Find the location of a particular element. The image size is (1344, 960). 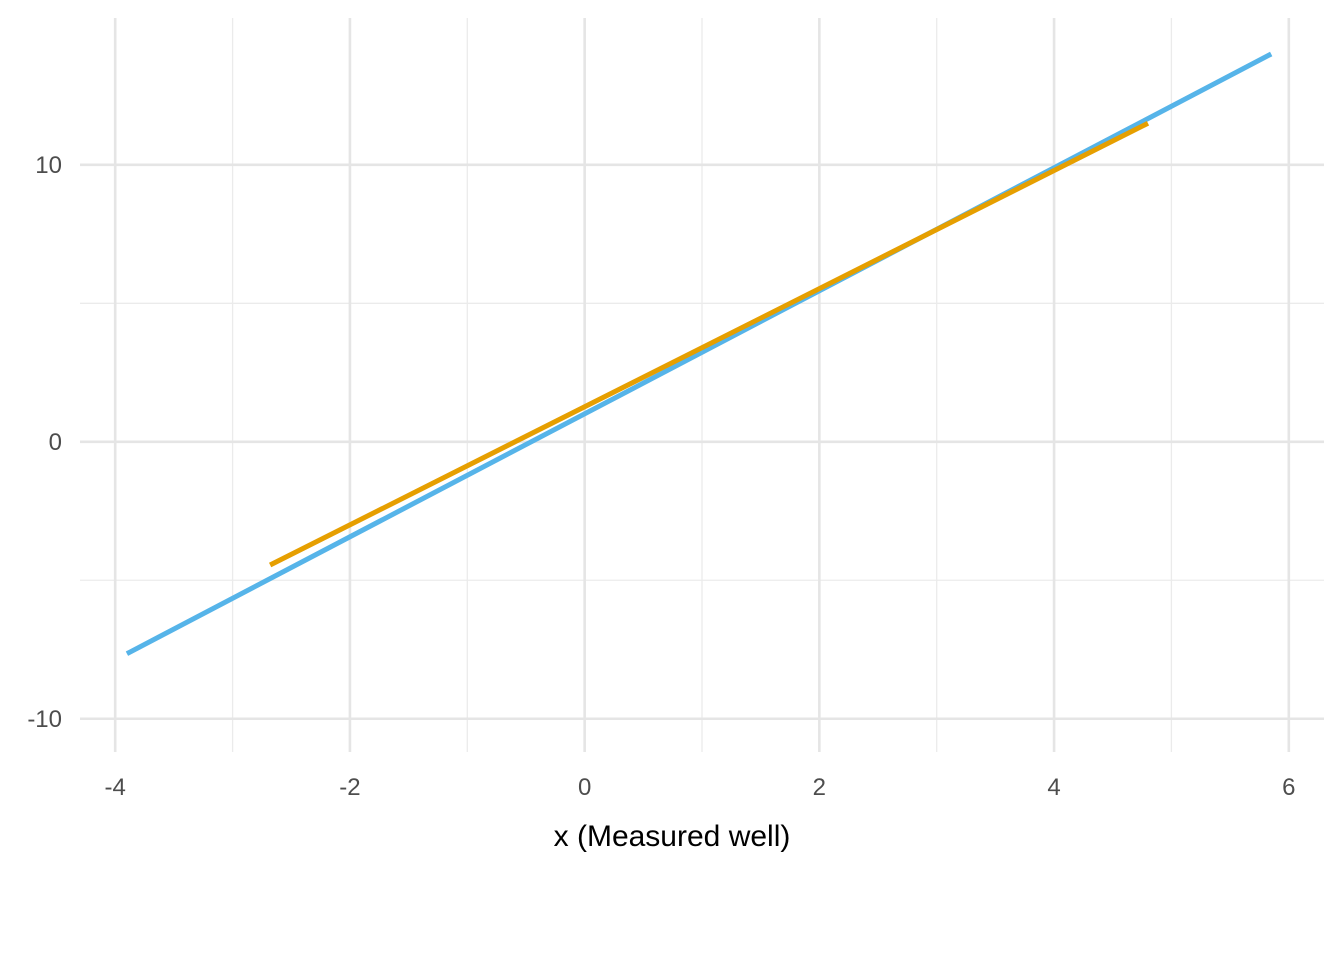

y-tick-label-1: 0 is located at coordinates (55, 442).